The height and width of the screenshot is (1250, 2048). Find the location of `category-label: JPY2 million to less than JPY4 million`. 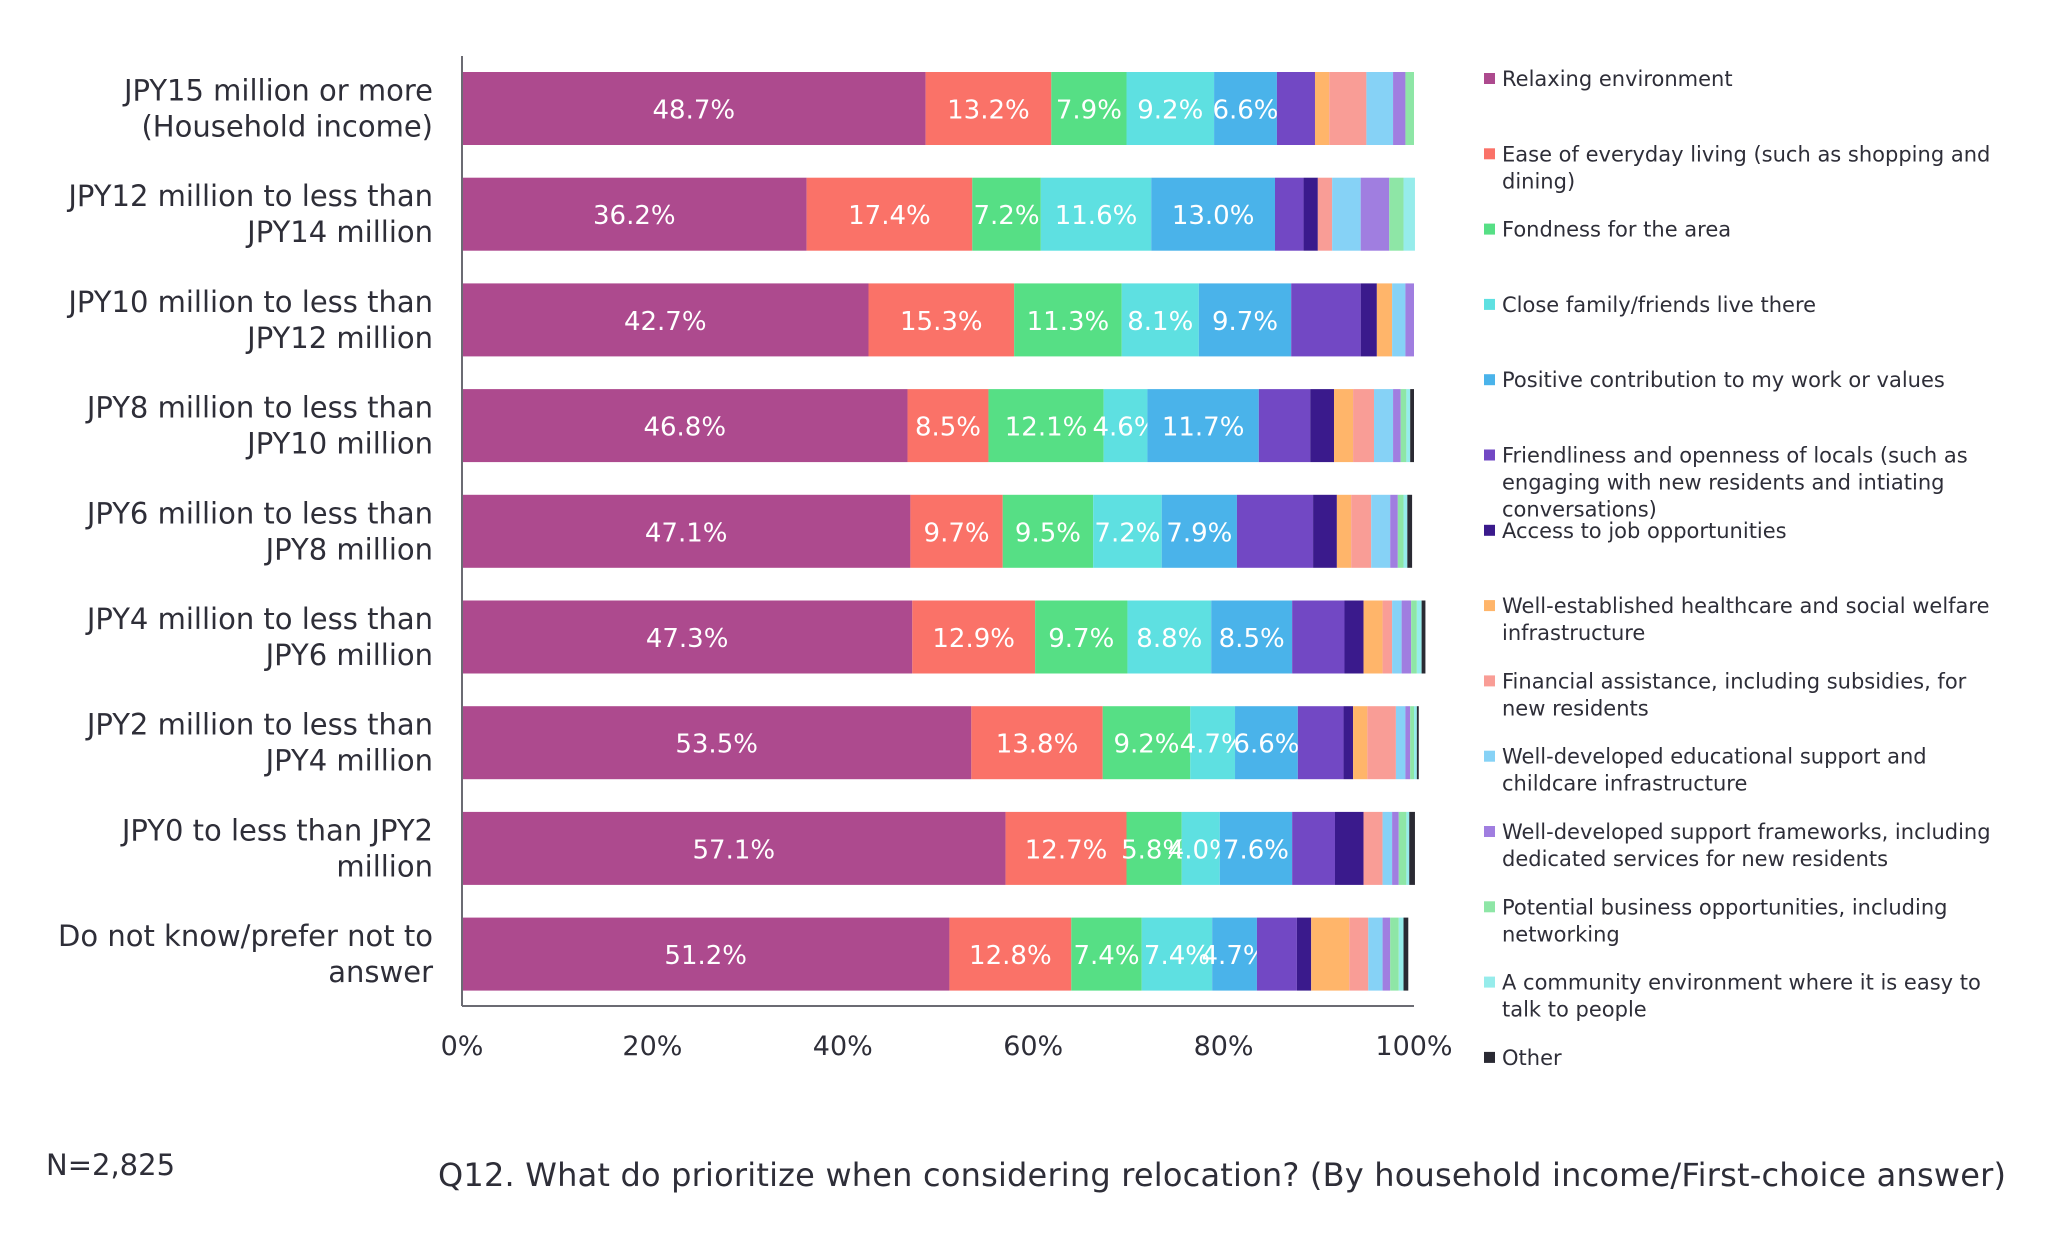

category-label: JPY2 million to less than JPY4 million is located at coordinates (259, 743).